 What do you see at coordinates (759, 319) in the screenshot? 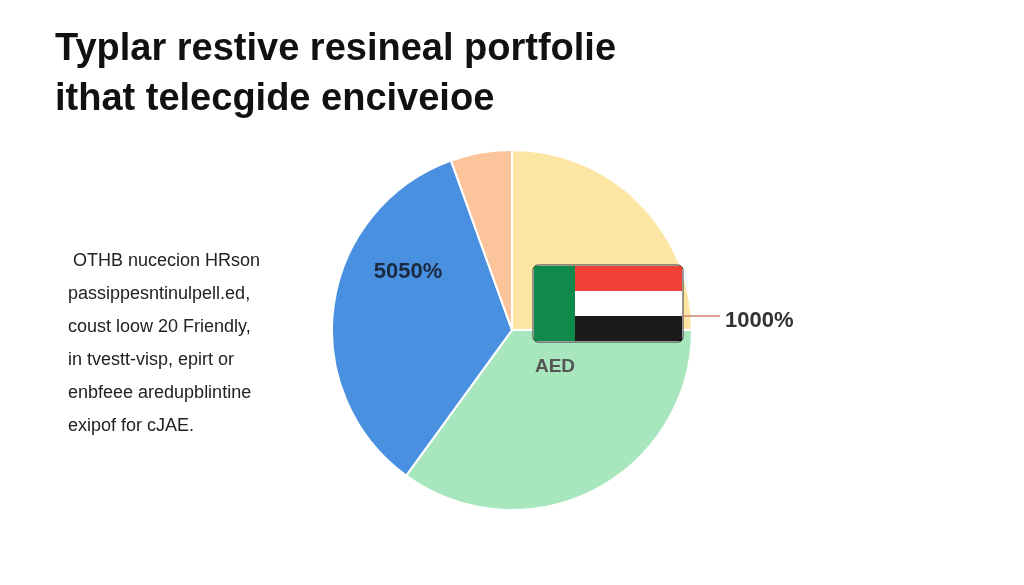
I see `text: 1000%` at bounding box center [759, 319].